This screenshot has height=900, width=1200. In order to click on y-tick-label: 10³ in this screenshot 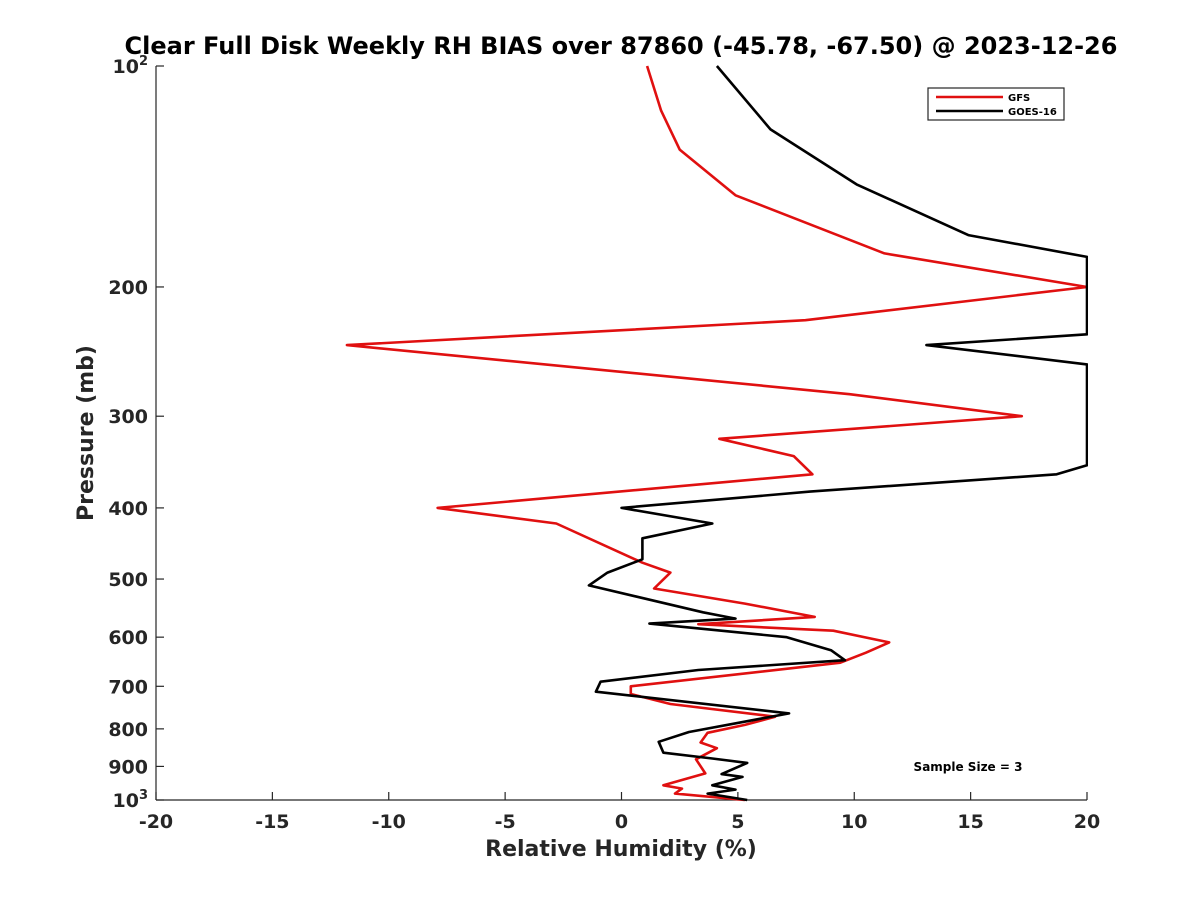, I will do `click(131, 800)`.